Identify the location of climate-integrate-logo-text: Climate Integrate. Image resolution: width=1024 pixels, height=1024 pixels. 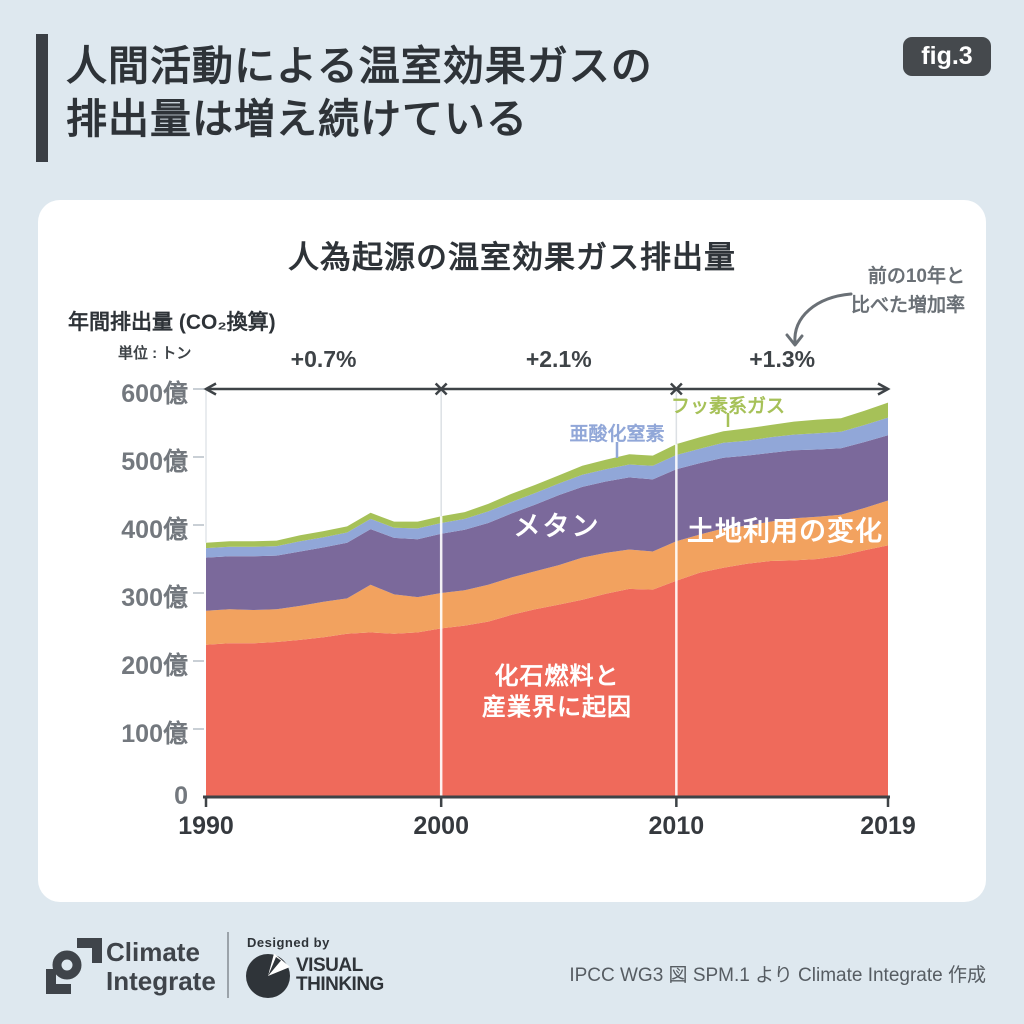
(161, 967).